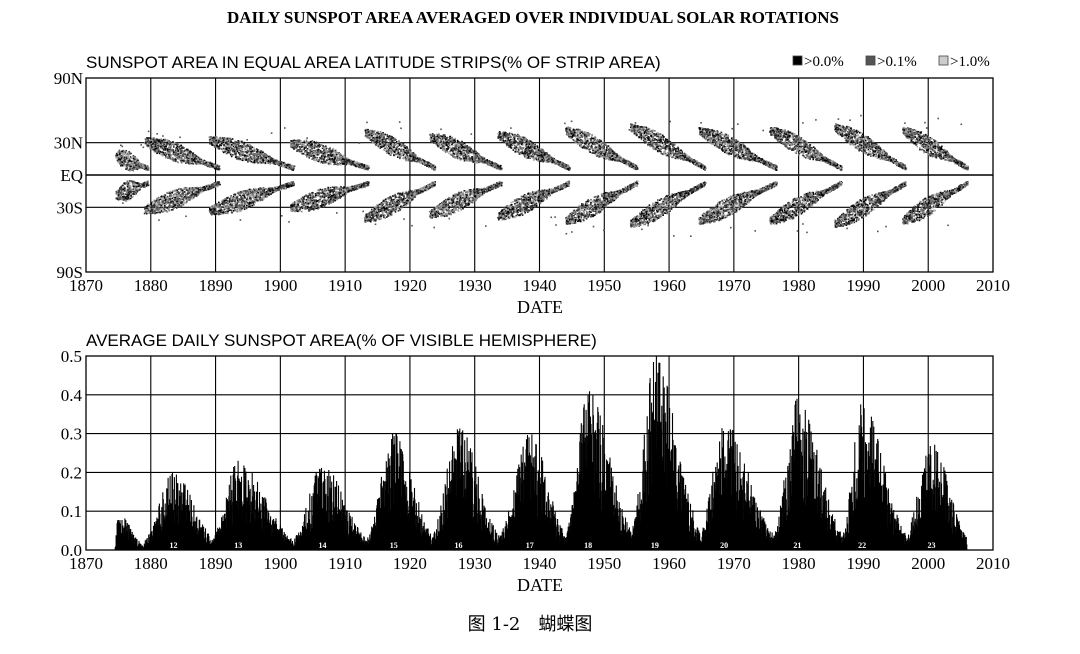 Image resolution: width=1080 pixels, height=654 pixels. Describe the element at coordinates (824, 62) in the screenshot. I see `legend-label: >0.0%` at that location.